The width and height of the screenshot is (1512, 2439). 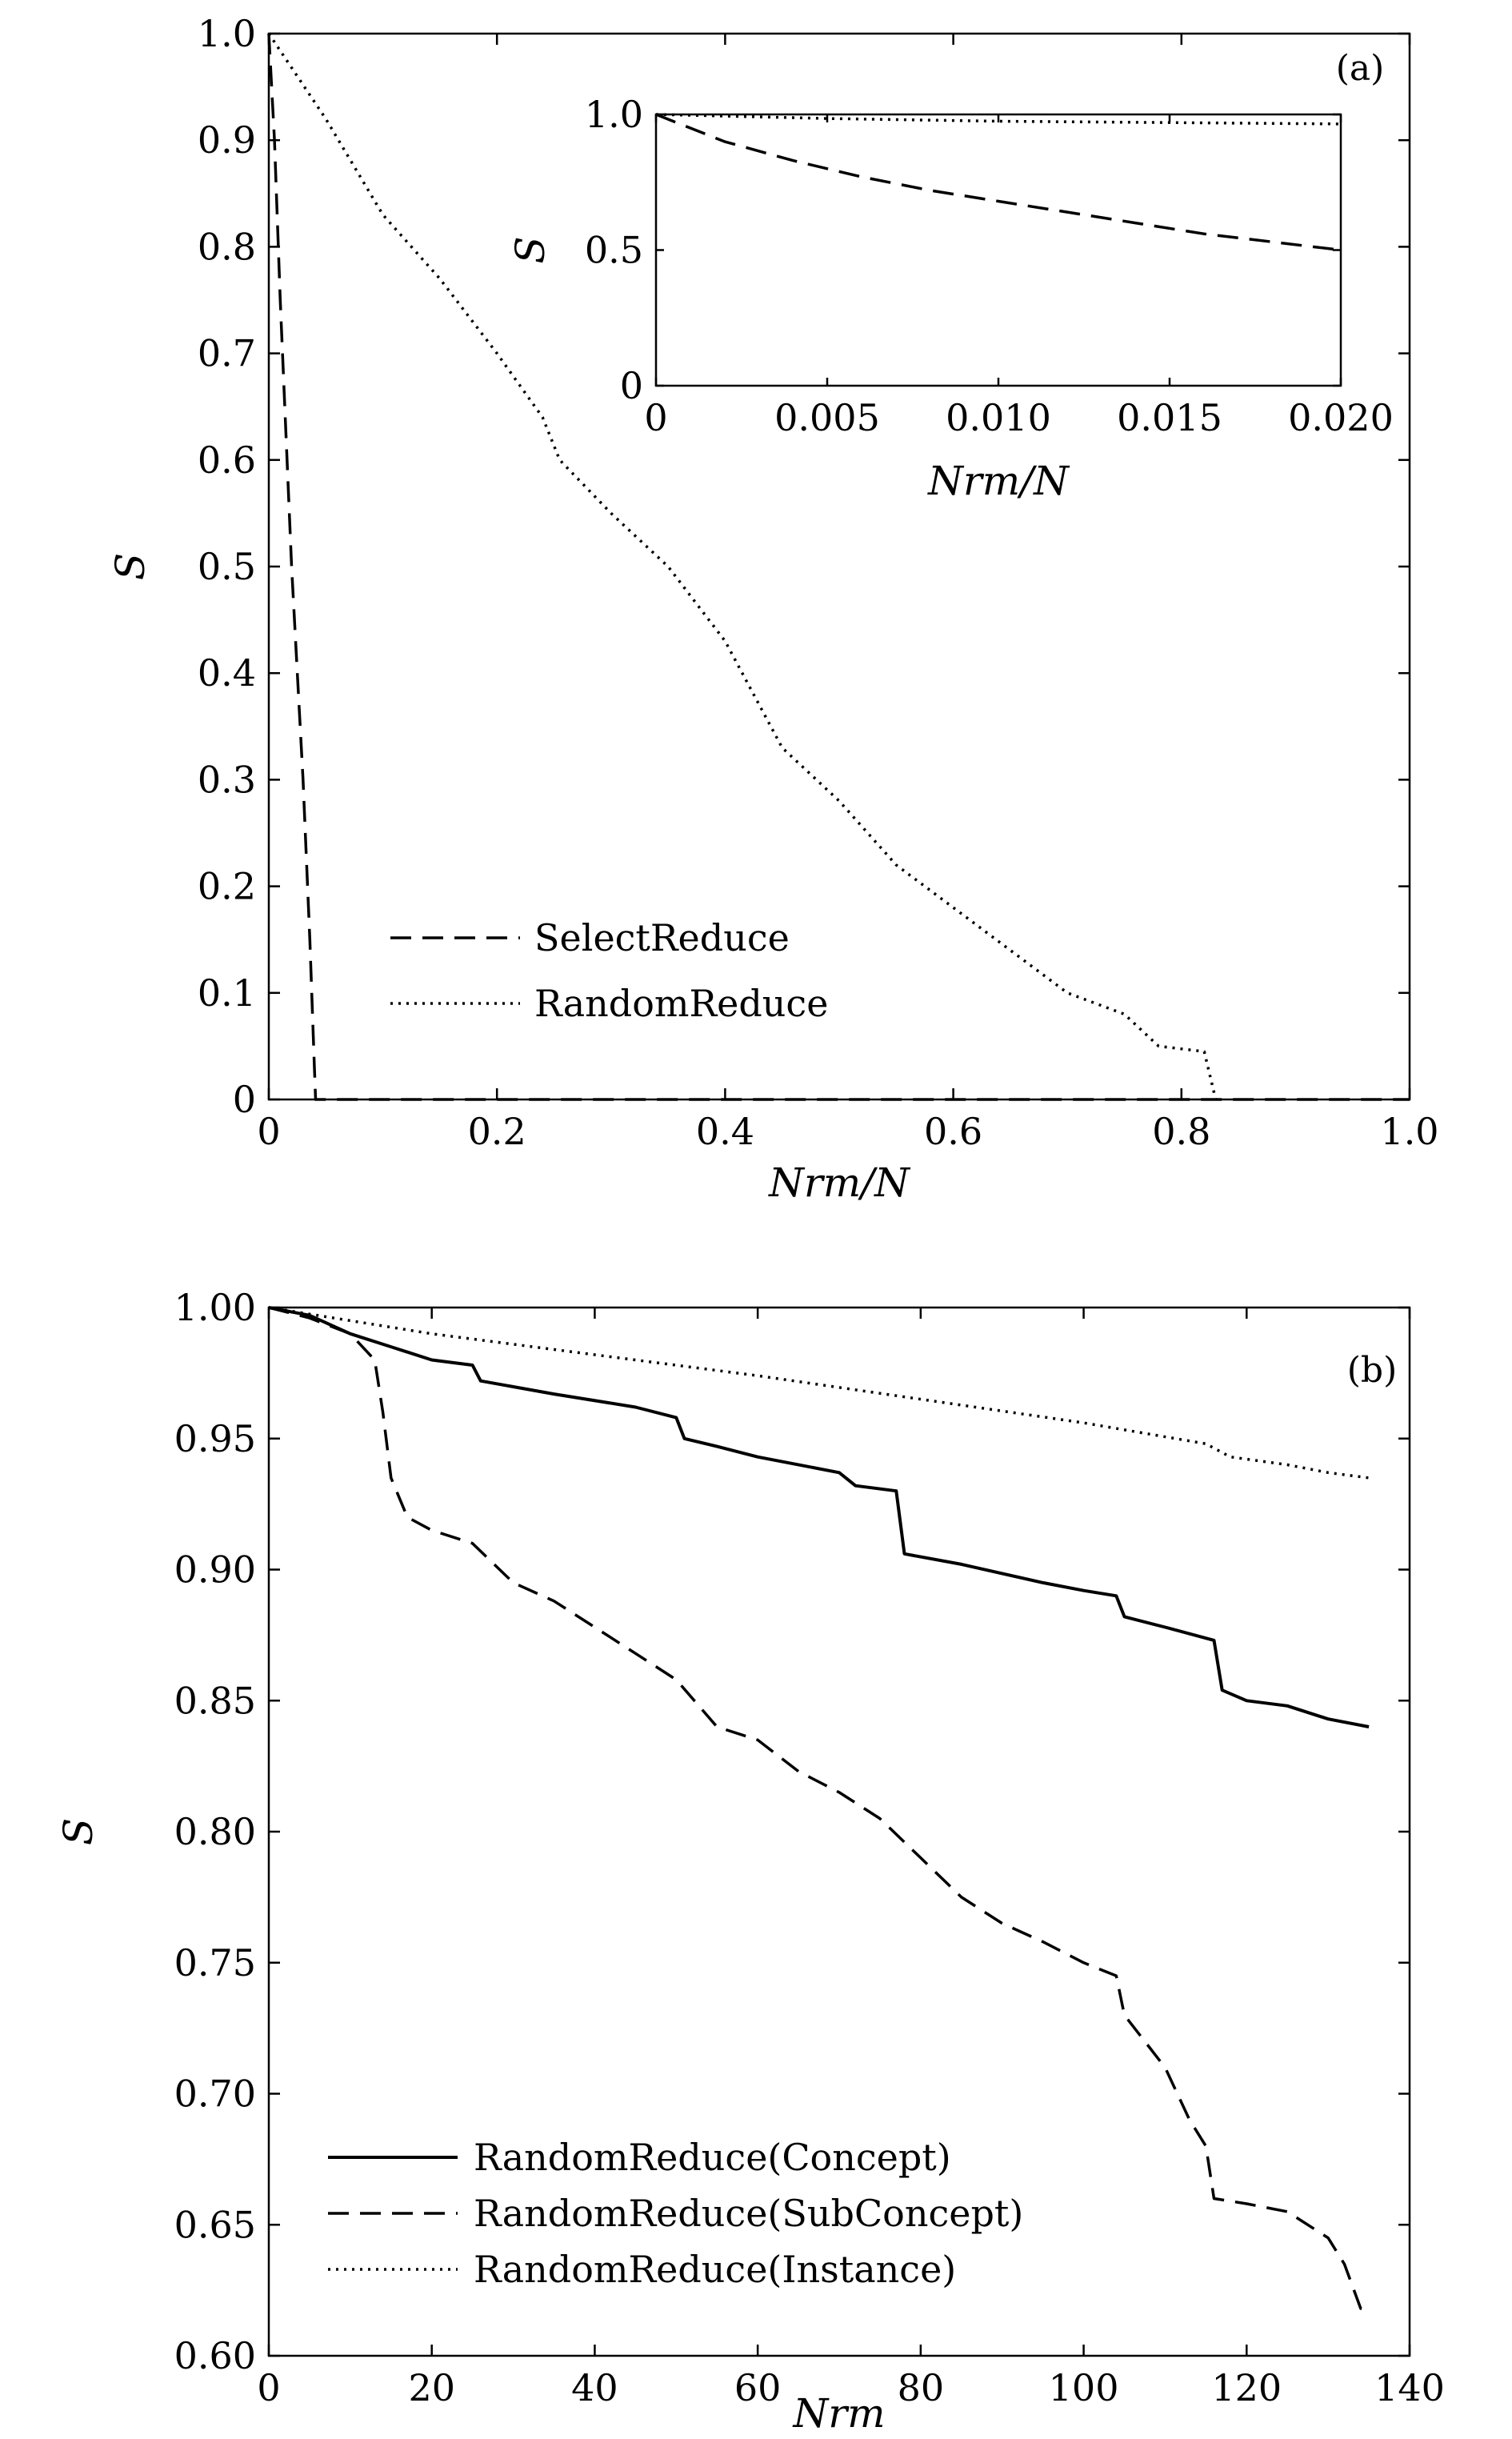 I want to click on inset-y-tick-label: 0, so click(x=631, y=385).